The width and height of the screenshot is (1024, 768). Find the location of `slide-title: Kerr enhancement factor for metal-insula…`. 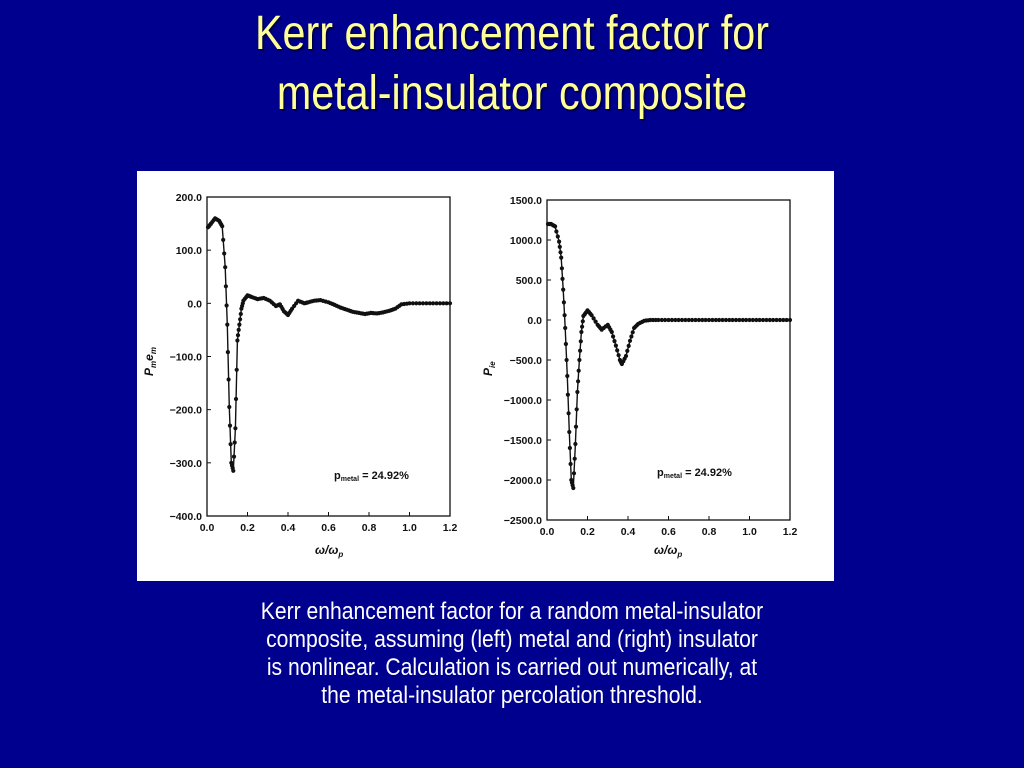

slide-title: Kerr enhancement factor for metal-insula… is located at coordinates (512, 64).